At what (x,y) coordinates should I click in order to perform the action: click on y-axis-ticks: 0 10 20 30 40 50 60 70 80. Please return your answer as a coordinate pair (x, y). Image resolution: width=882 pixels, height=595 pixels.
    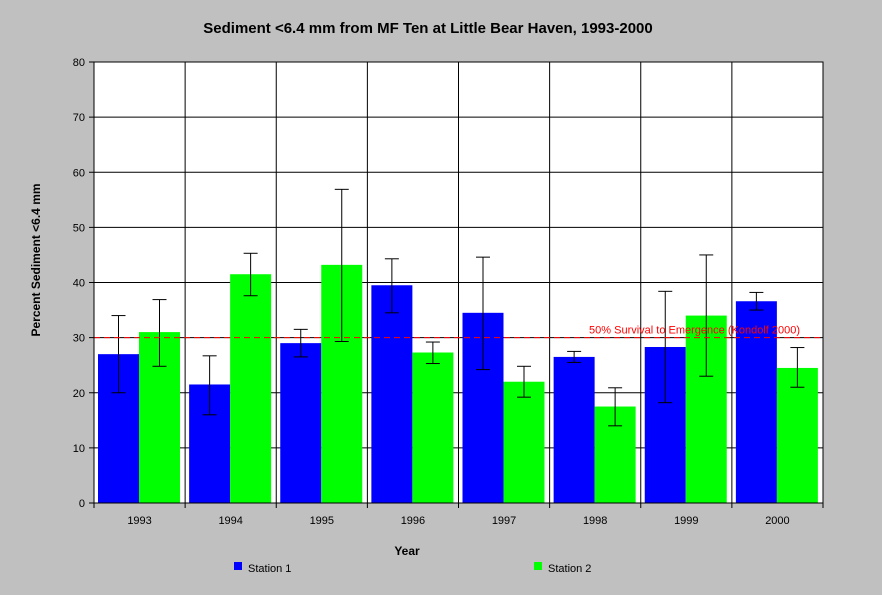
    Looking at the image, I should click on (83, 283).